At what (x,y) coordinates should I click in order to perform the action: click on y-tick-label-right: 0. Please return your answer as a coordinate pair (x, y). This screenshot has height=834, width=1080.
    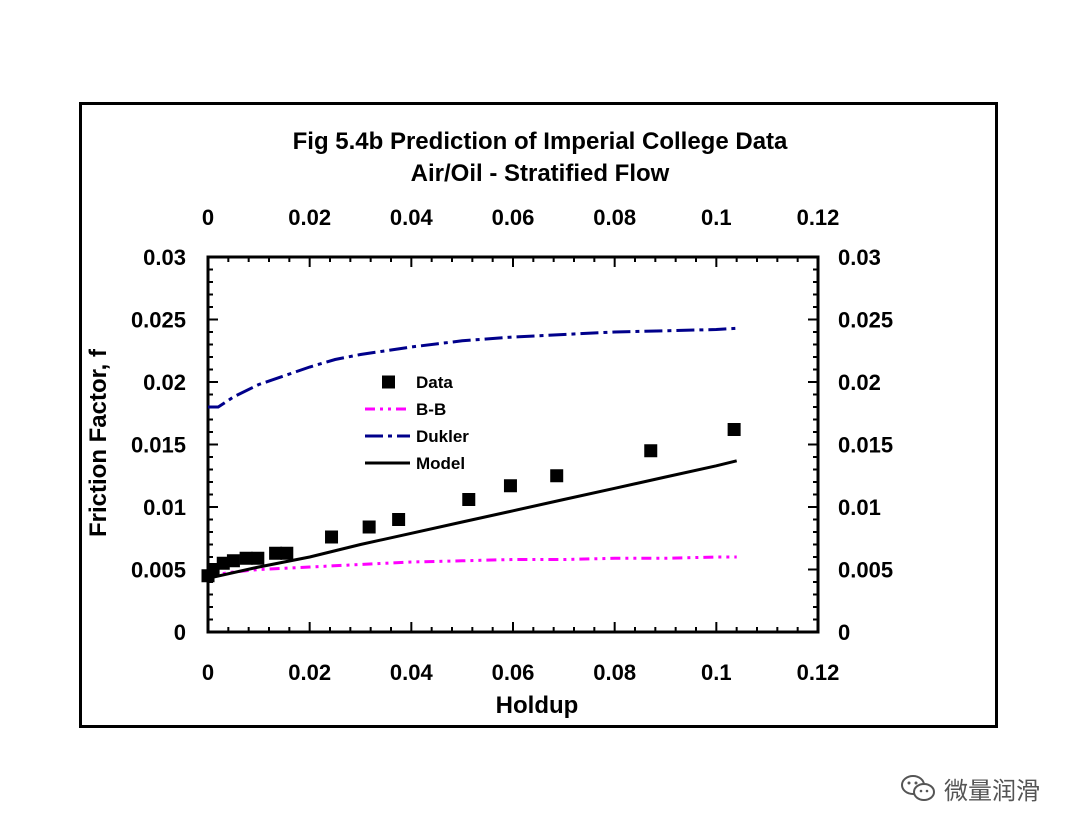
    Looking at the image, I should click on (844, 632).